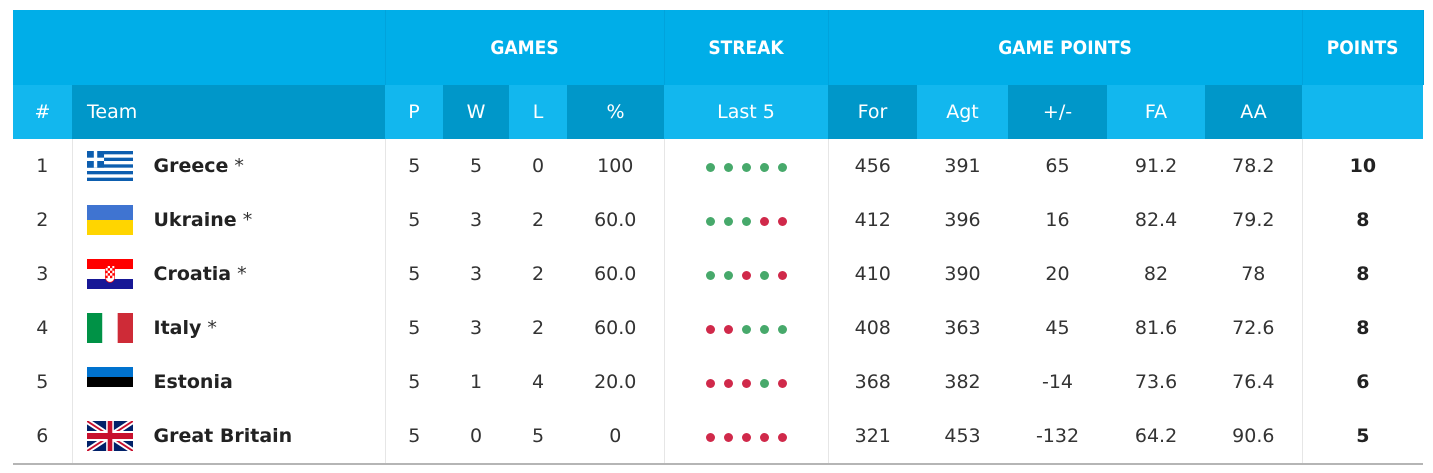 The width and height of the screenshot is (1433, 473). What do you see at coordinates (1363, 112) in the screenshot?
I see `column-header-points` at bounding box center [1363, 112].